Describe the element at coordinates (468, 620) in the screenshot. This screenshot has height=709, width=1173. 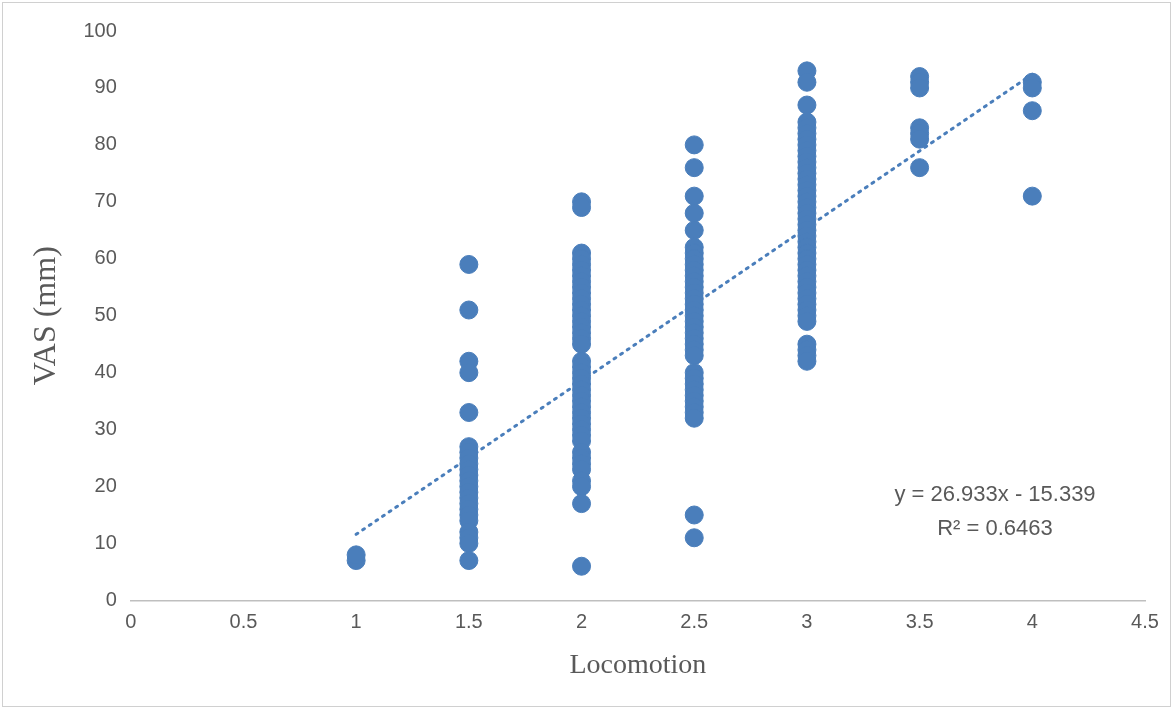
I see `x-tick-label: 1.5` at that location.